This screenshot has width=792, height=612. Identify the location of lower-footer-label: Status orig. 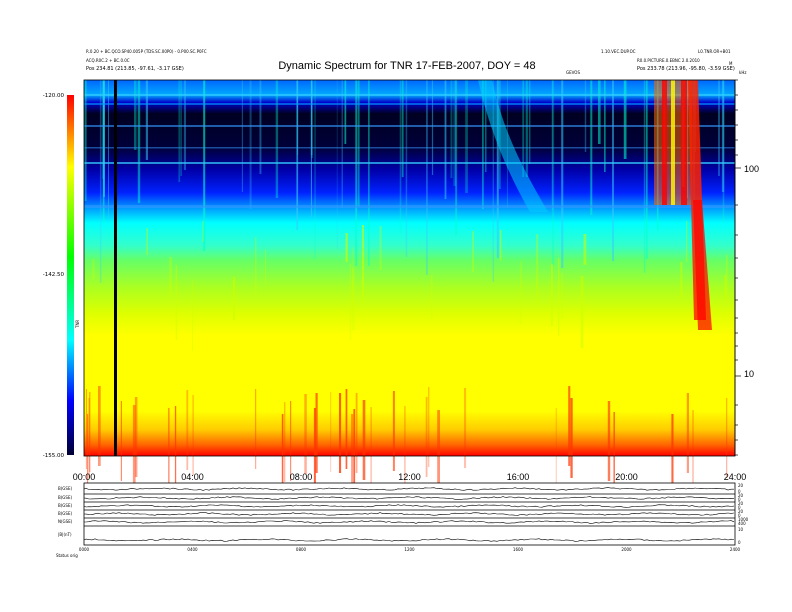
(67, 555).